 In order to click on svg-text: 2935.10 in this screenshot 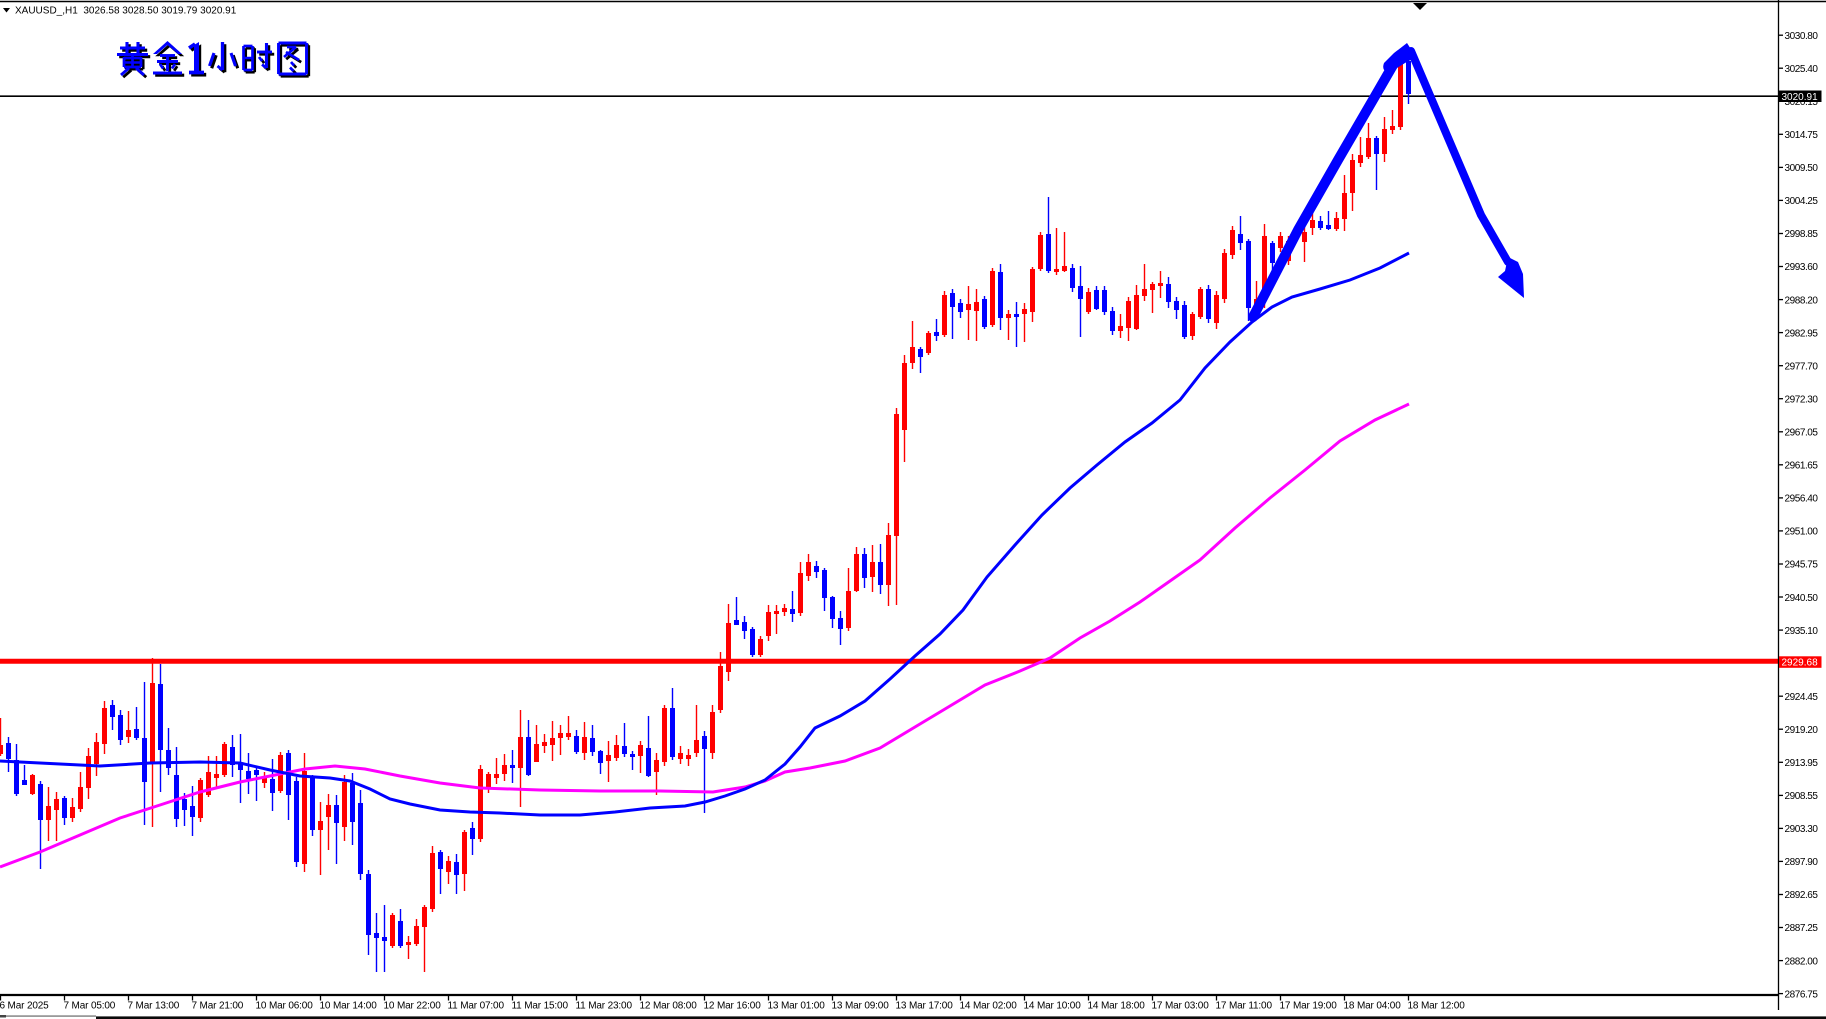, I will do `click(1802, 631)`.